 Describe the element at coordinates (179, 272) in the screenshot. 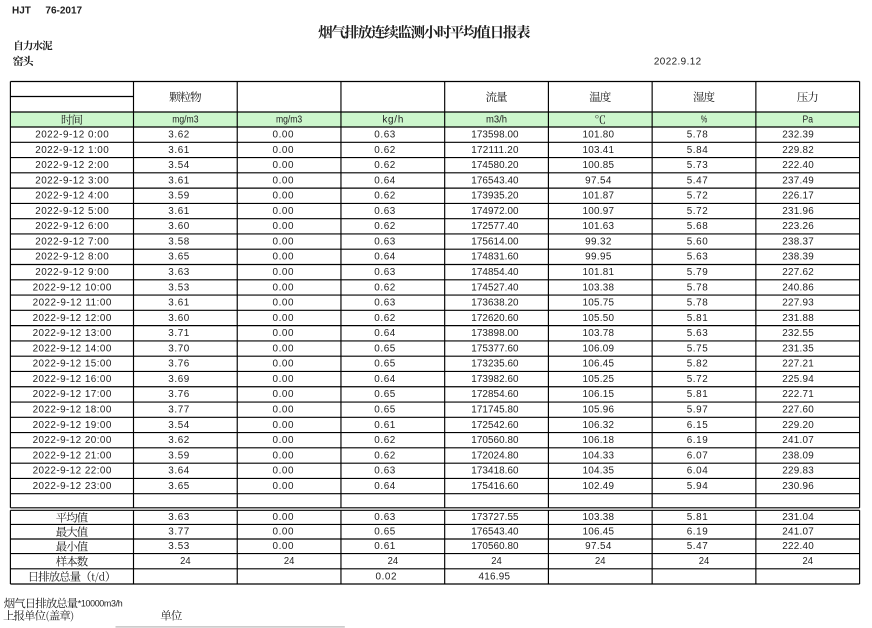

I see `svg-text: 3.63` at that location.